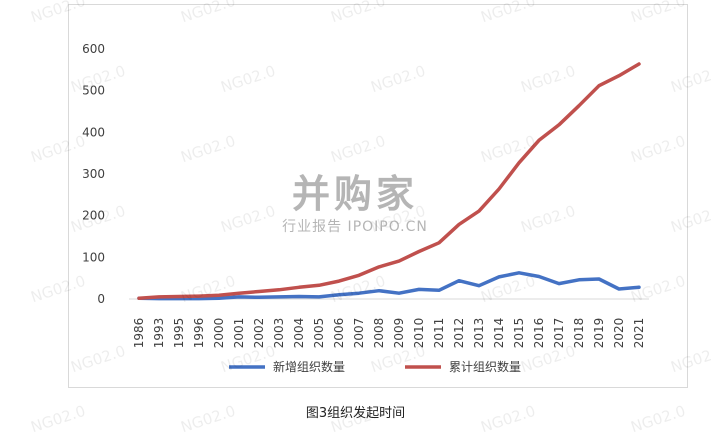  What do you see at coordinates (379, 333) in the screenshot?
I see `x-tick-label: 2008` at bounding box center [379, 333].